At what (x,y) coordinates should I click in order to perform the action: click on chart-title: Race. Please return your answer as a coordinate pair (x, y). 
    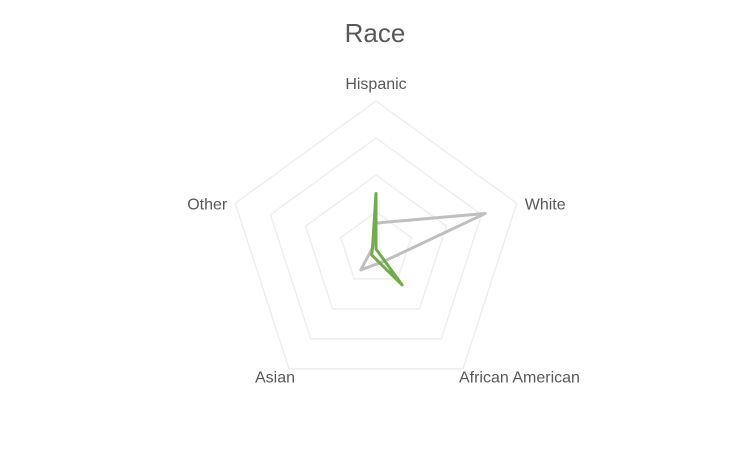
    Looking at the image, I should click on (375, 33).